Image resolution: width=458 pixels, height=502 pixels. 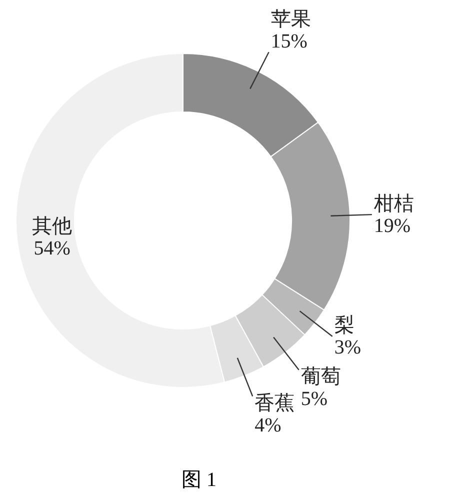 What do you see at coordinates (274, 403) in the screenshot?
I see `slice-label: 香蕉` at bounding box center [274, 403].